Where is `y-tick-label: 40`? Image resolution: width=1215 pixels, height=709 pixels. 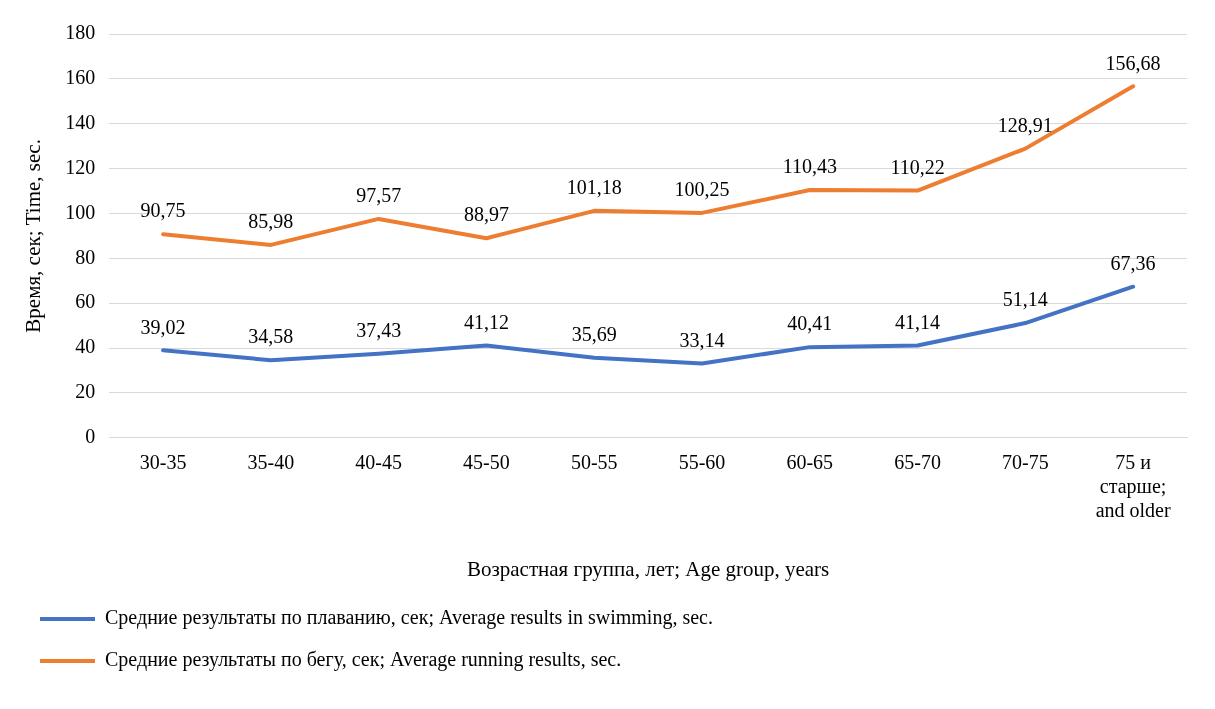
y-tick-label: 40 is located at coordinates (85, 346).